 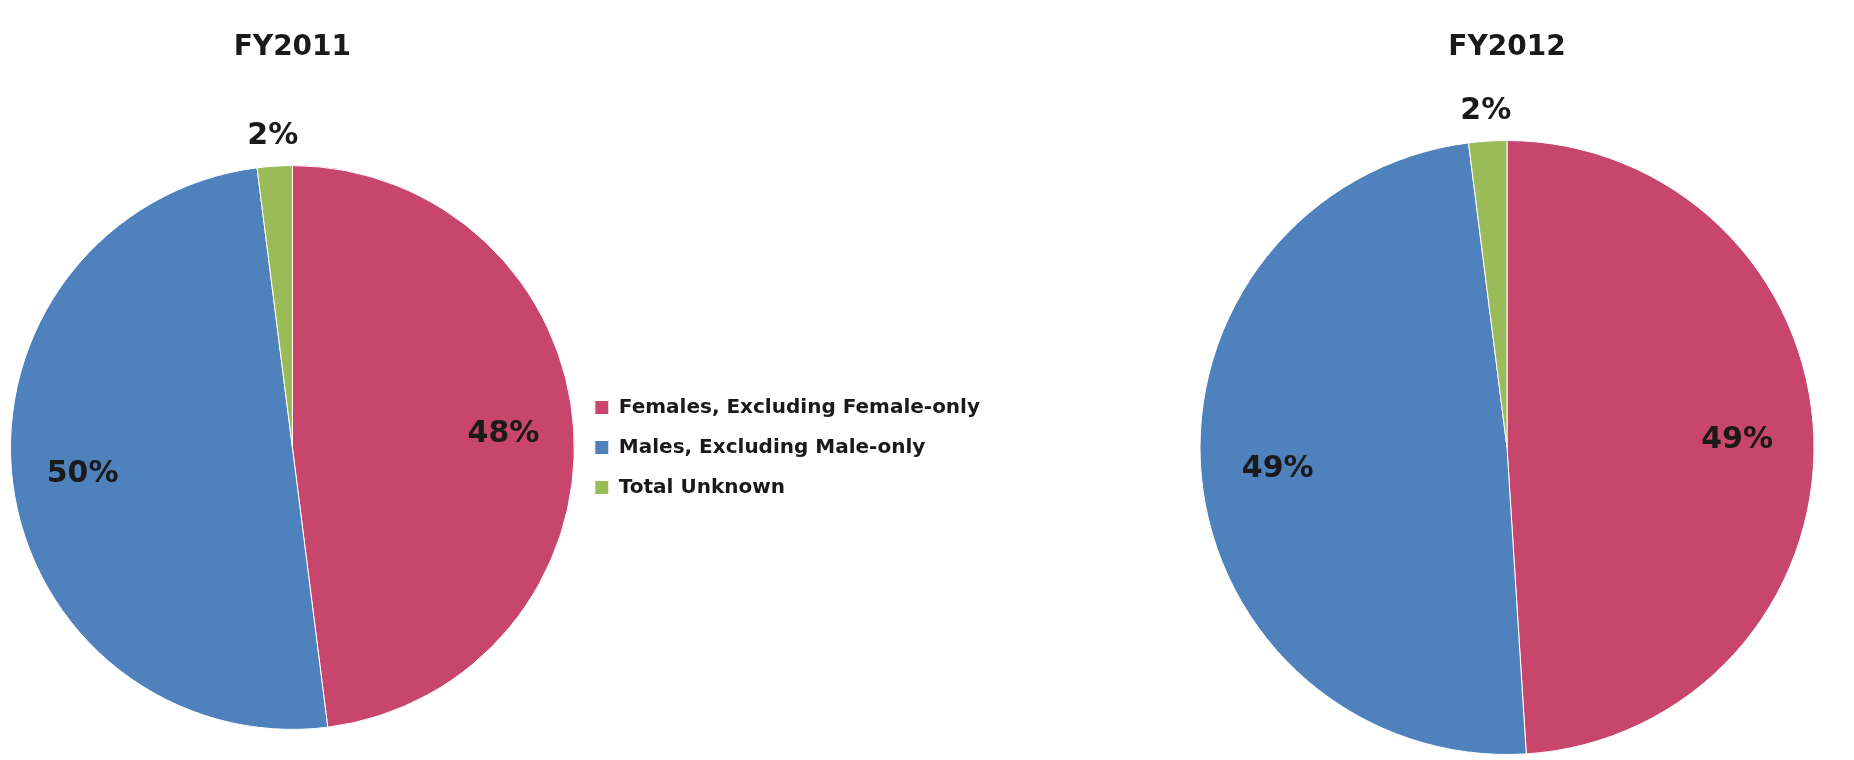 What do you see at coordinates (292, 46) in the screenshot?
I see `chart-title: FY2011` at bounding box center [292, 46].